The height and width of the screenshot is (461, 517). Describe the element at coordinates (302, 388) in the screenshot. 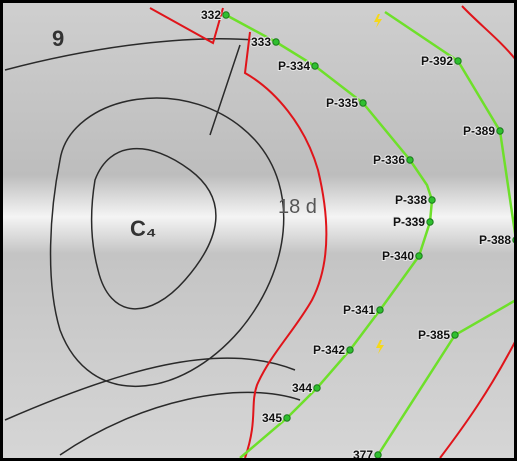

I see `point-label: 344` at that location.